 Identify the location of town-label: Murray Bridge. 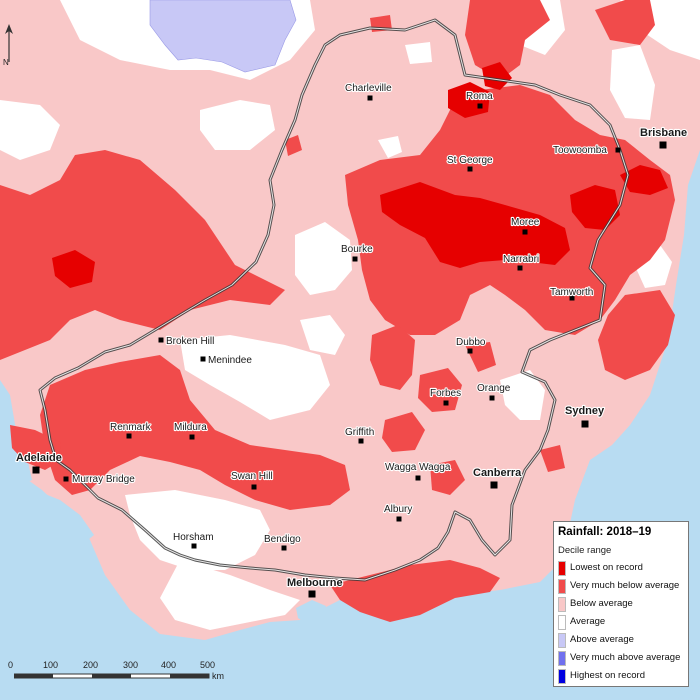
(103, 479).